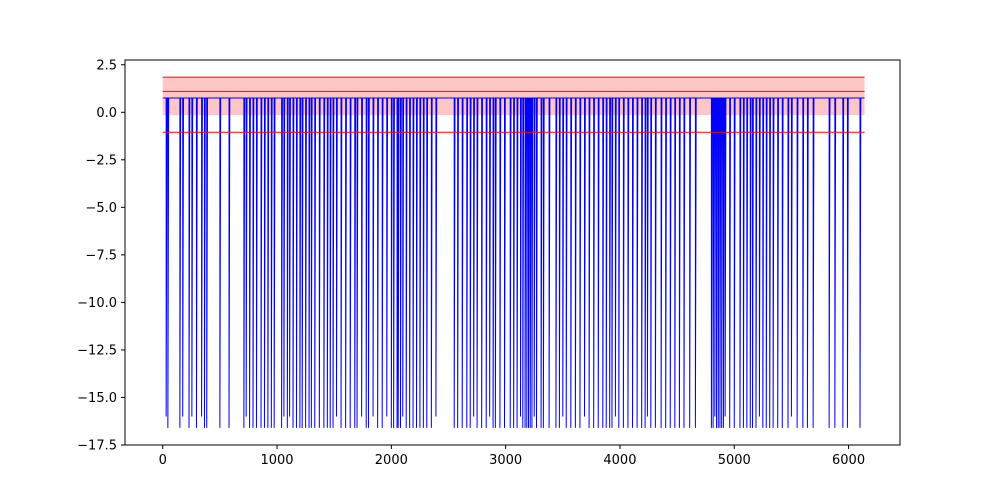  What do you see at coordinates (101, 160) in the screenshot?
I see `y-tick-label: −2.5` at bounding box center [101, 160].